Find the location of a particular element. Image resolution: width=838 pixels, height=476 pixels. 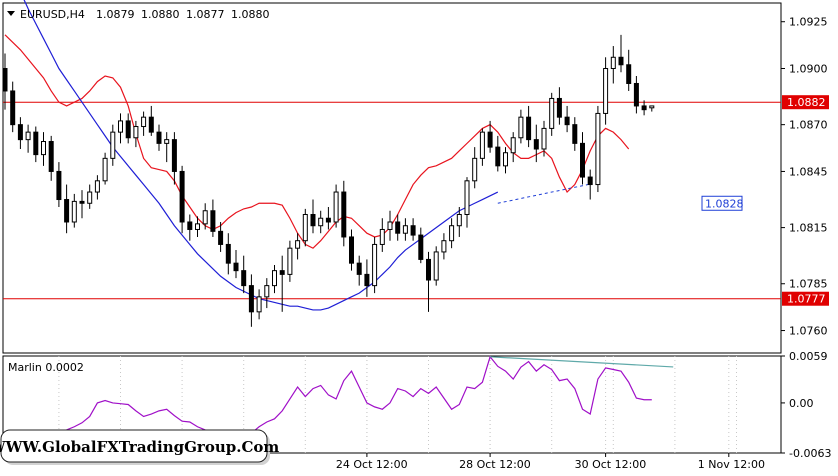

price-tick-label: 1.0785 is located at coordinates (808, 284).